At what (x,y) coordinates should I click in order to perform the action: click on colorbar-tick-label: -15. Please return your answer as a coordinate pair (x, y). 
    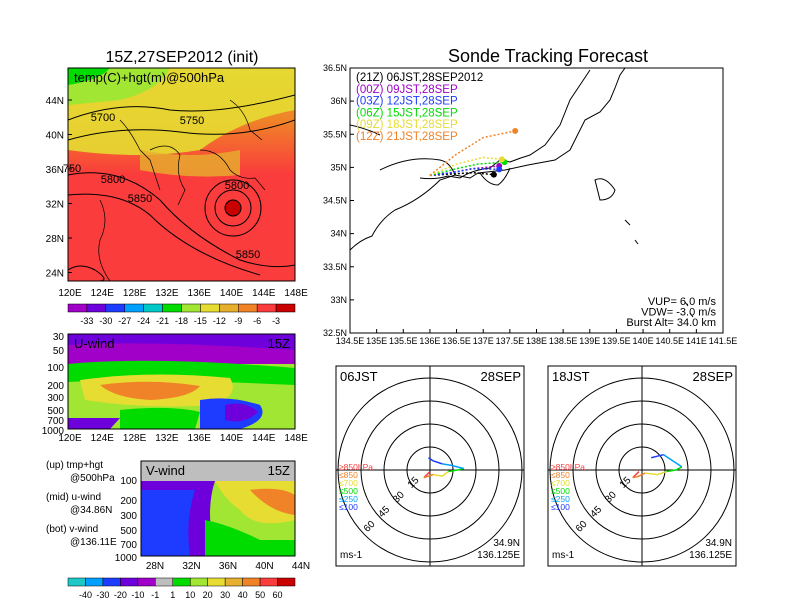
    Looking at the image, I should click on (200, 321).